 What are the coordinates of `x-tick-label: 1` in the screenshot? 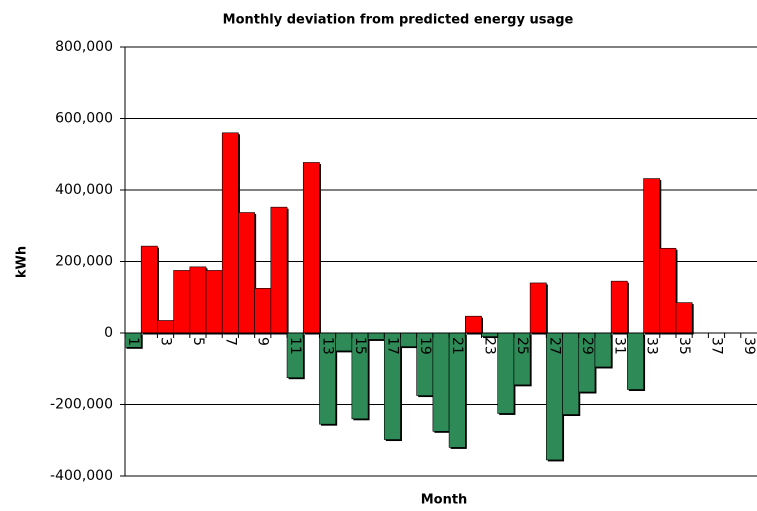 It's located at (133, 341).